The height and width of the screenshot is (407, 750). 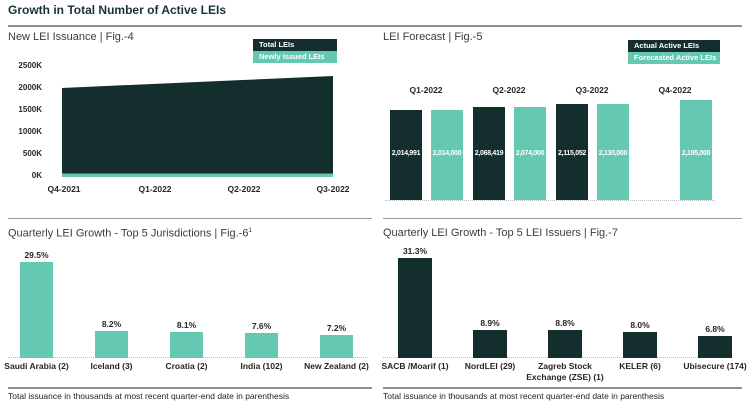 I want to click on fig4-y-tick: 500K, so click(x=32, y=153).